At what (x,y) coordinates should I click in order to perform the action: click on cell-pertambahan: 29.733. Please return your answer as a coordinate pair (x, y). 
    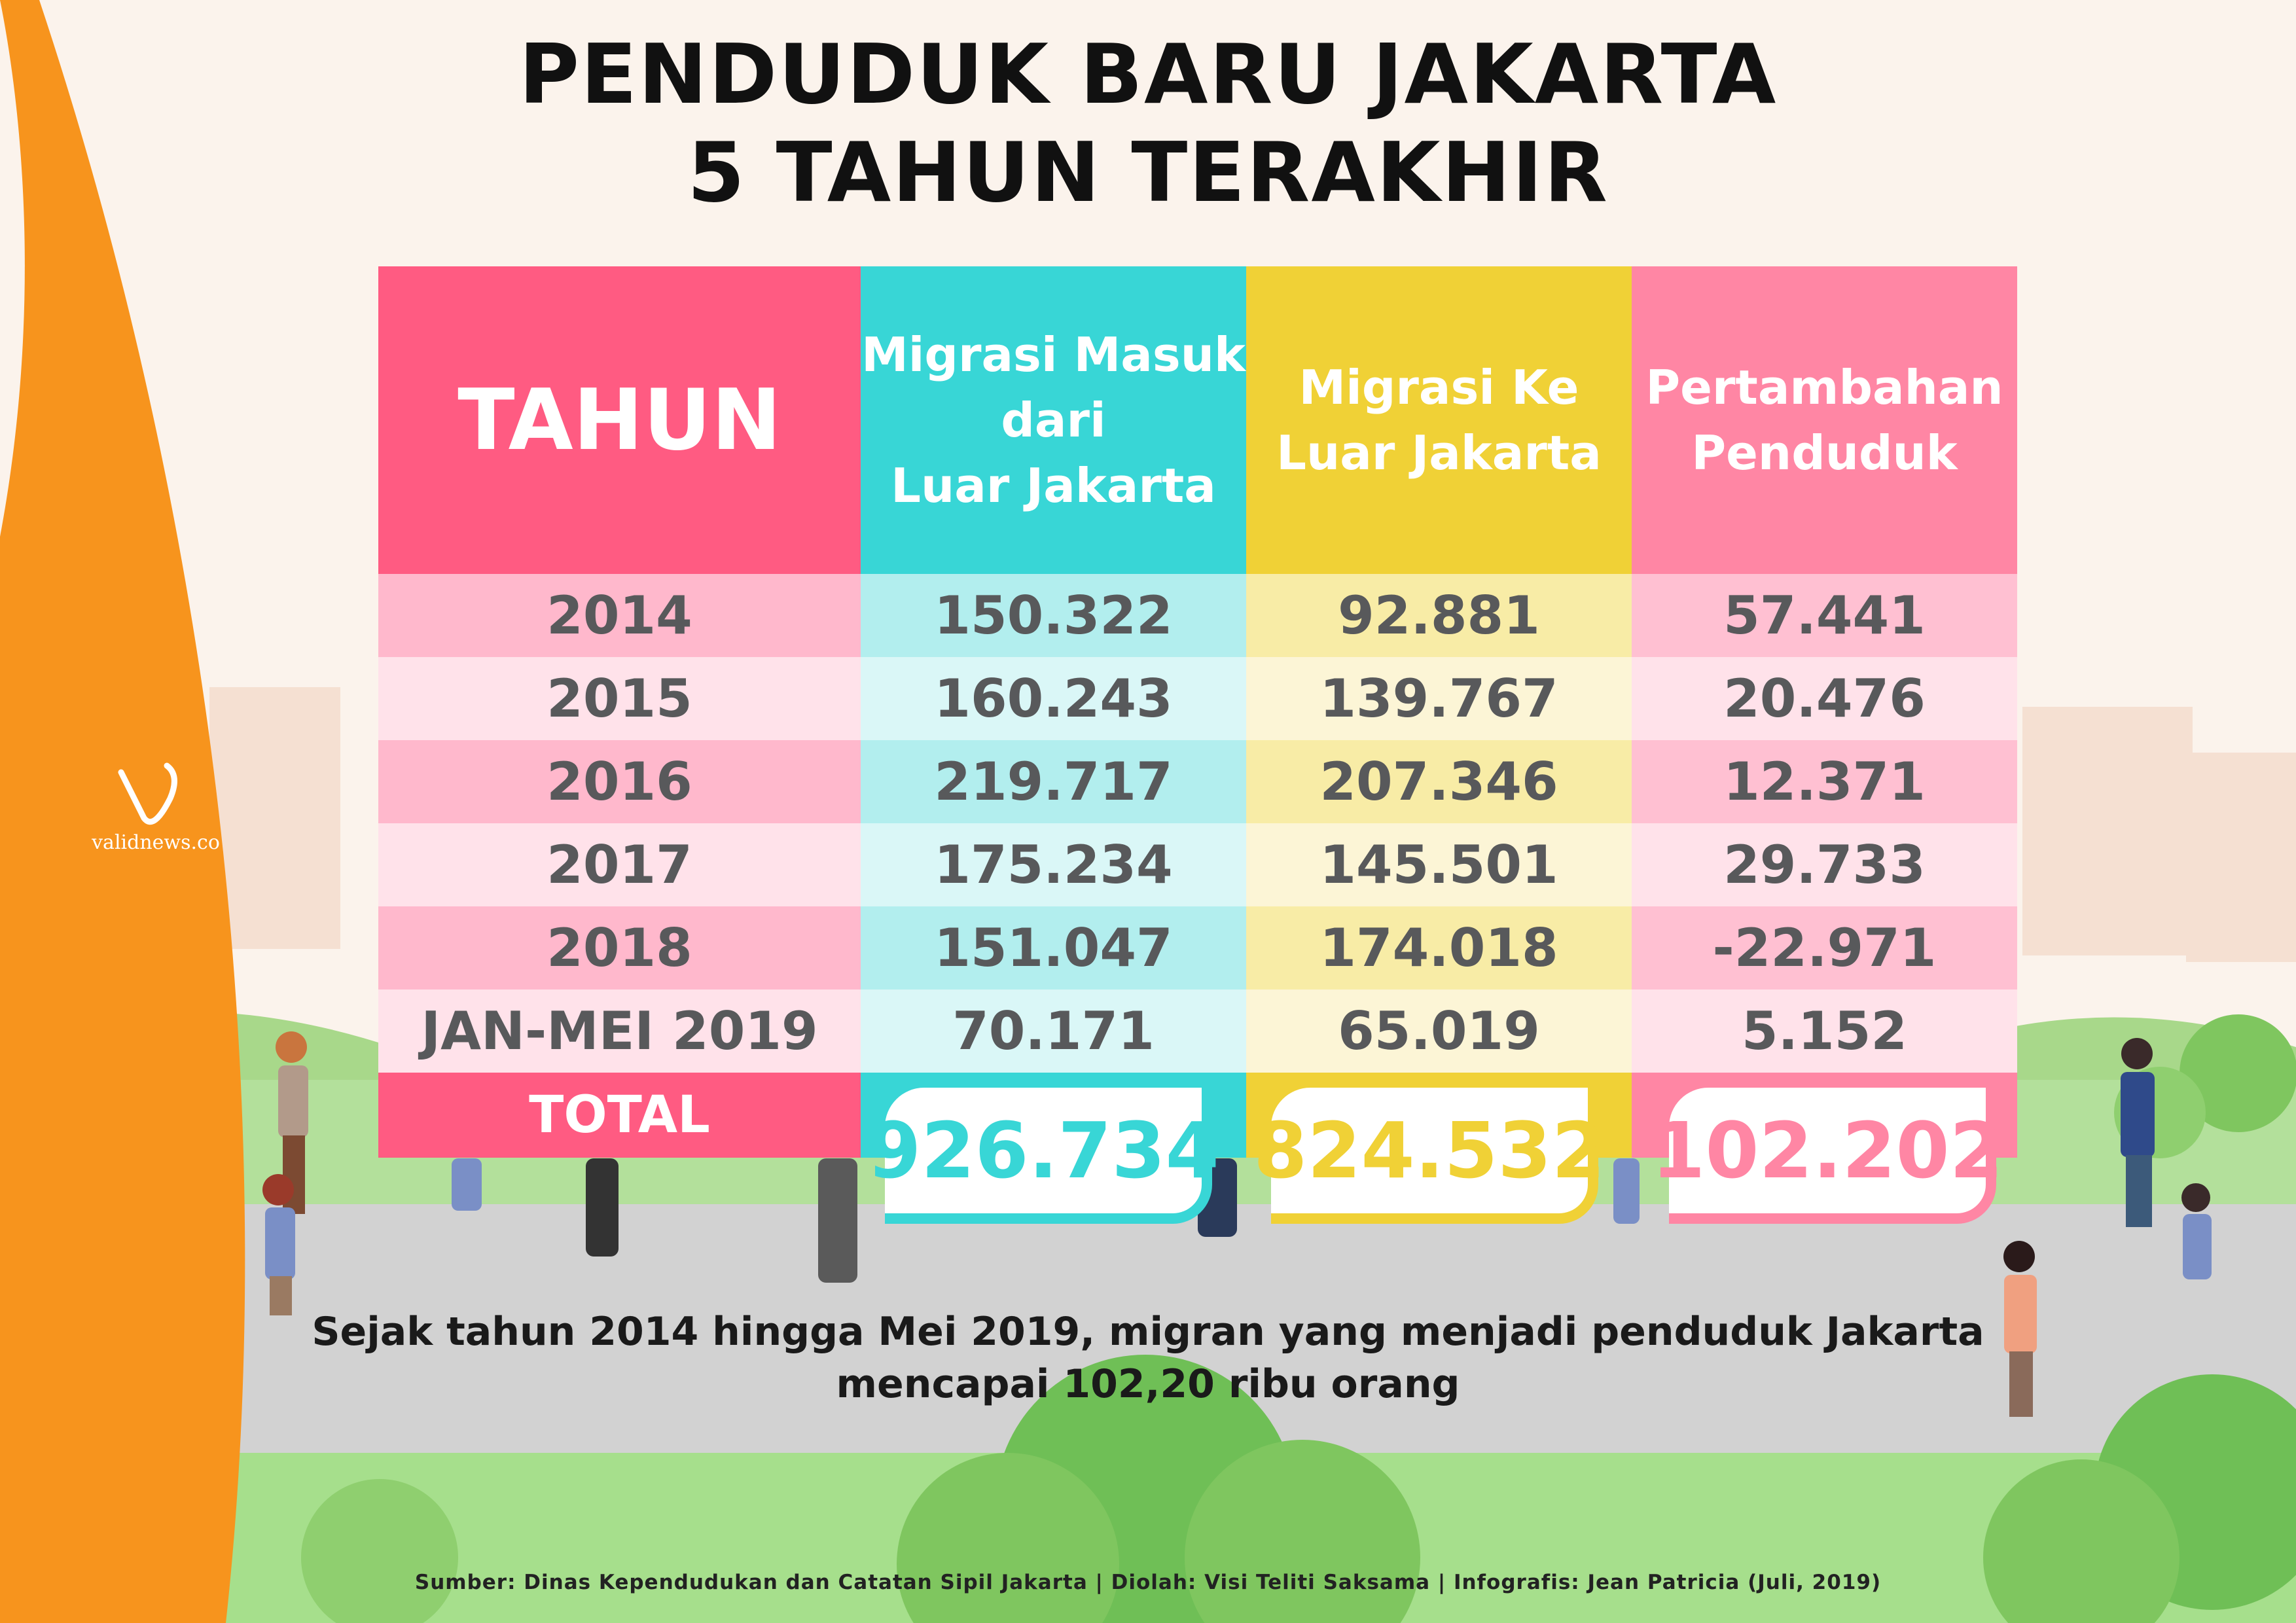
    Looking at the image, I should click on (1824, 864).